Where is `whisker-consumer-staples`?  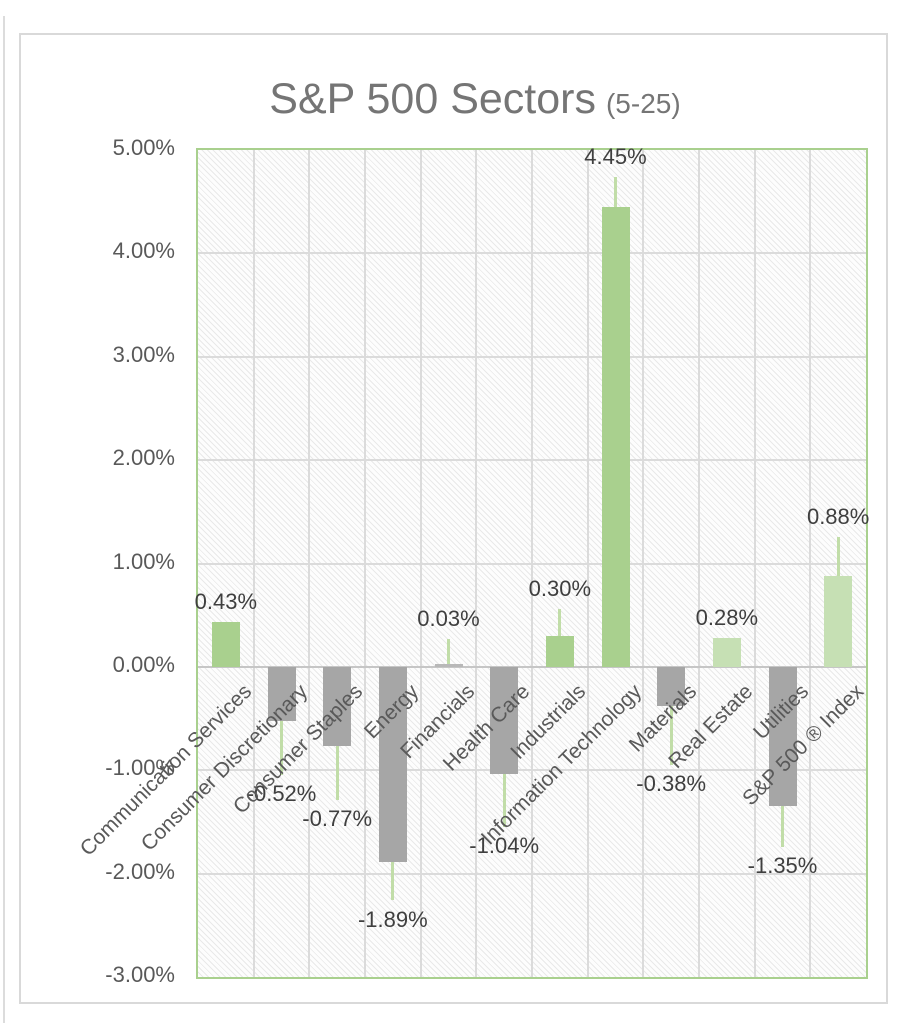
whisker-consumer-staples is located at coordinates (337, 773).